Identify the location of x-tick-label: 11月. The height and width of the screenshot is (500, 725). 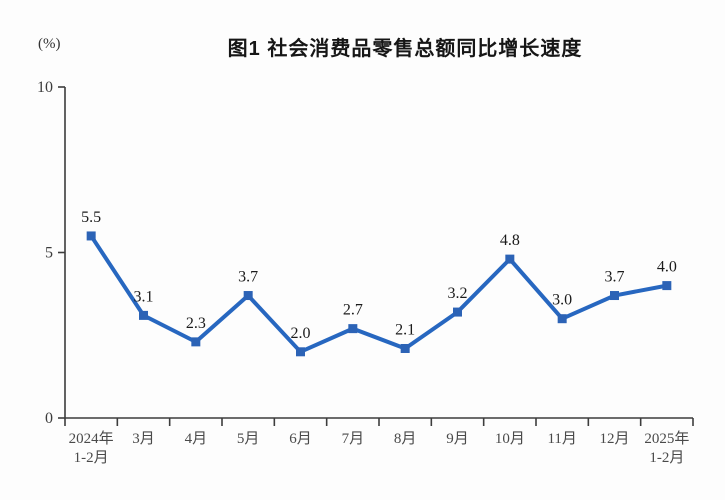
(561, 439).